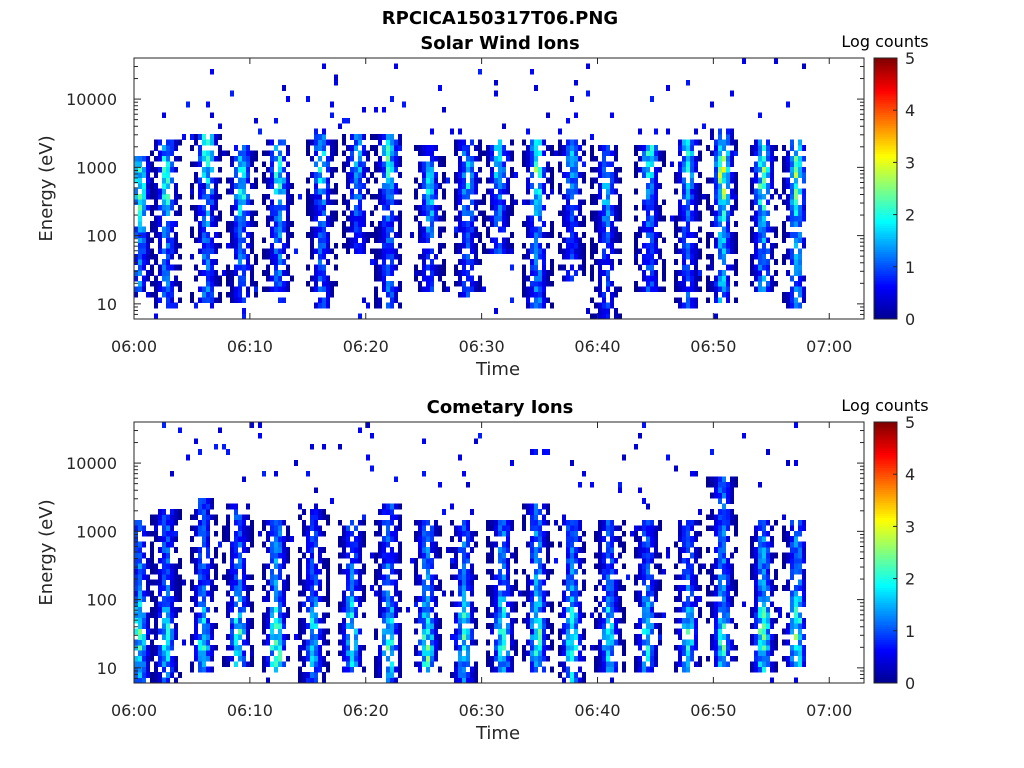 The height and width of the screenshot is (768, 1024). I want to click on y-axis-label: Energy (eV), so click(46, 188).